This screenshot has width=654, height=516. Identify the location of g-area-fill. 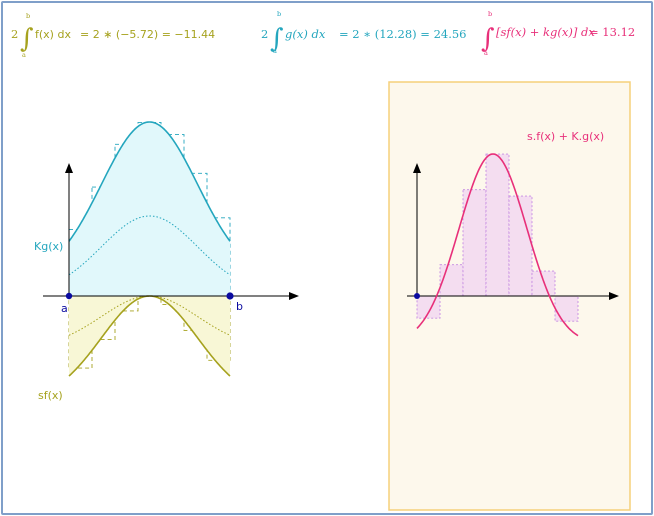
(149, 209).